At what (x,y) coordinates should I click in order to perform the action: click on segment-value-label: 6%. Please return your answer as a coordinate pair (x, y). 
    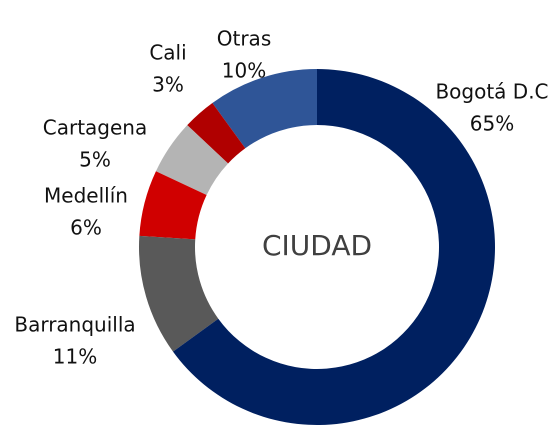
    Looking at the image, I should click on (86, 228).